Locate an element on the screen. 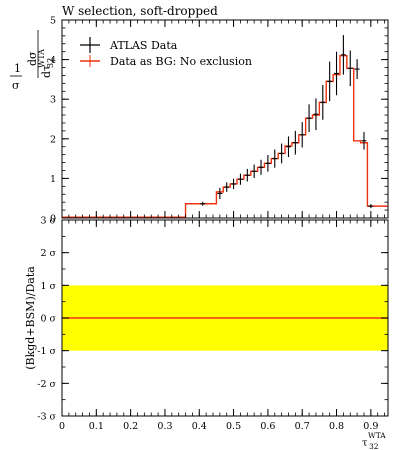 The image size is (402, 450). y-label-diff-numerator: dσ is located at coordinates (32, 58).